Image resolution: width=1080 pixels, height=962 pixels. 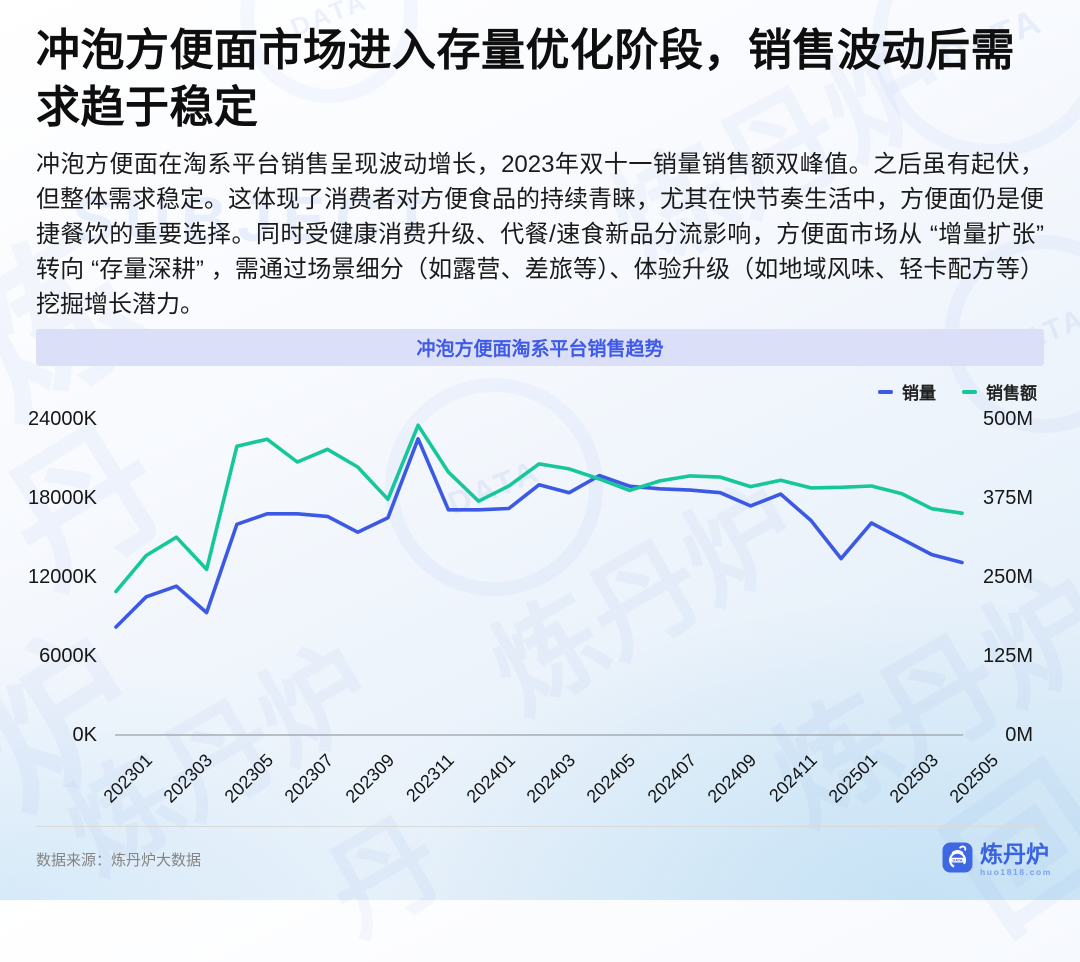 I want to click on legend-label-volume: 销量, so click(x=919, y=393).